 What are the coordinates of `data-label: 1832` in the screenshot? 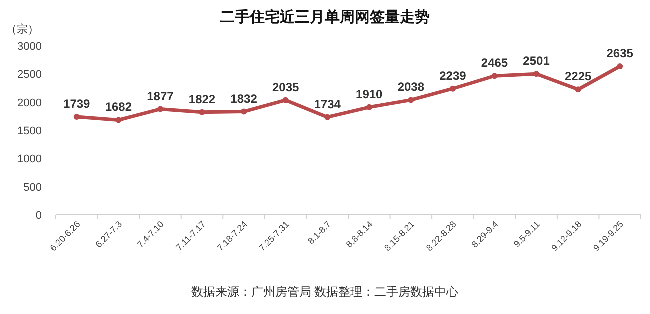 It's located at (244, 99).